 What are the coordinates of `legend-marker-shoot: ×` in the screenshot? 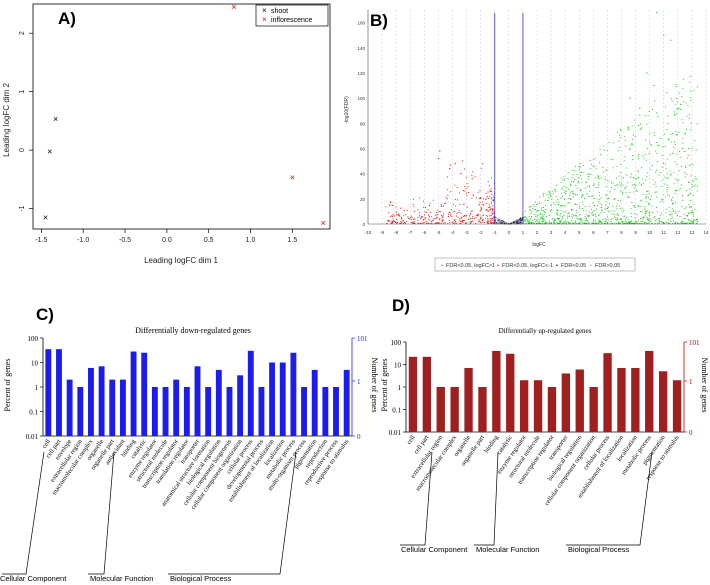 It's located at (264, 10).